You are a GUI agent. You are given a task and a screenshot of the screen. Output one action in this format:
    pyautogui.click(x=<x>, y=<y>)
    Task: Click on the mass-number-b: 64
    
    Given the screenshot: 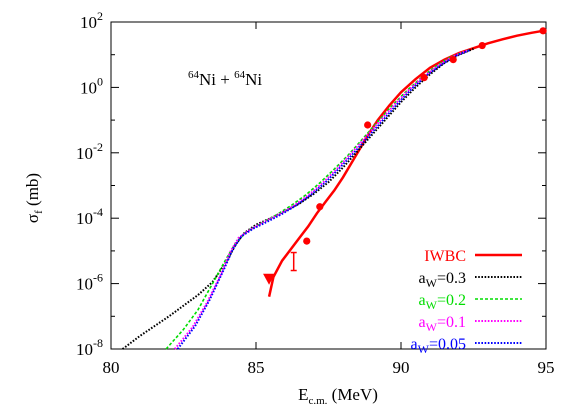 What is the action you would take?
    pyautogui.click(x=240, y=75)
    